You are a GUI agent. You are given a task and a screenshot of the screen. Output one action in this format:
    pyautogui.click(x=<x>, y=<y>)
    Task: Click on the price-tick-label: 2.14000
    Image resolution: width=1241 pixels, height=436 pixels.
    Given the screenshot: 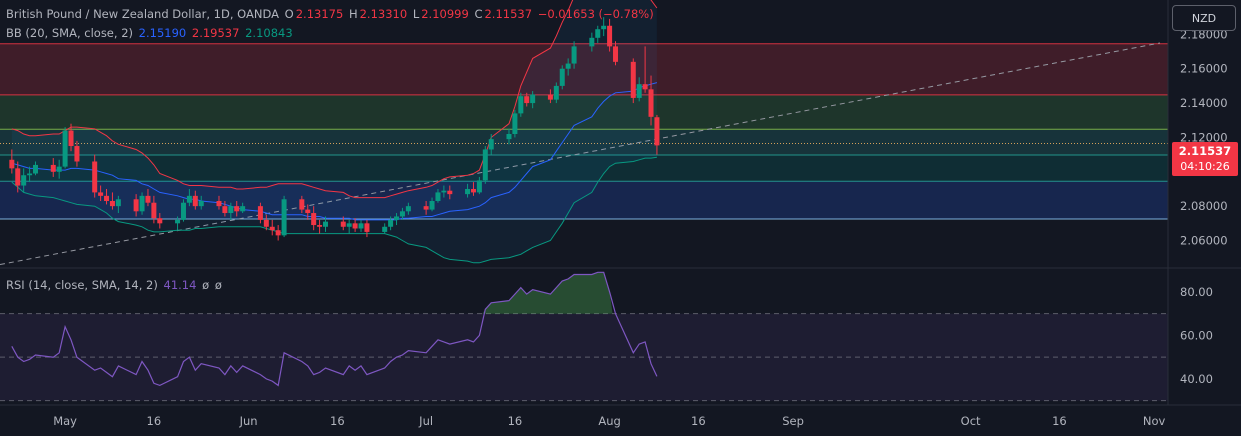 What is the action you would take?
    pyautogui.click(x=1204, y=103)
    